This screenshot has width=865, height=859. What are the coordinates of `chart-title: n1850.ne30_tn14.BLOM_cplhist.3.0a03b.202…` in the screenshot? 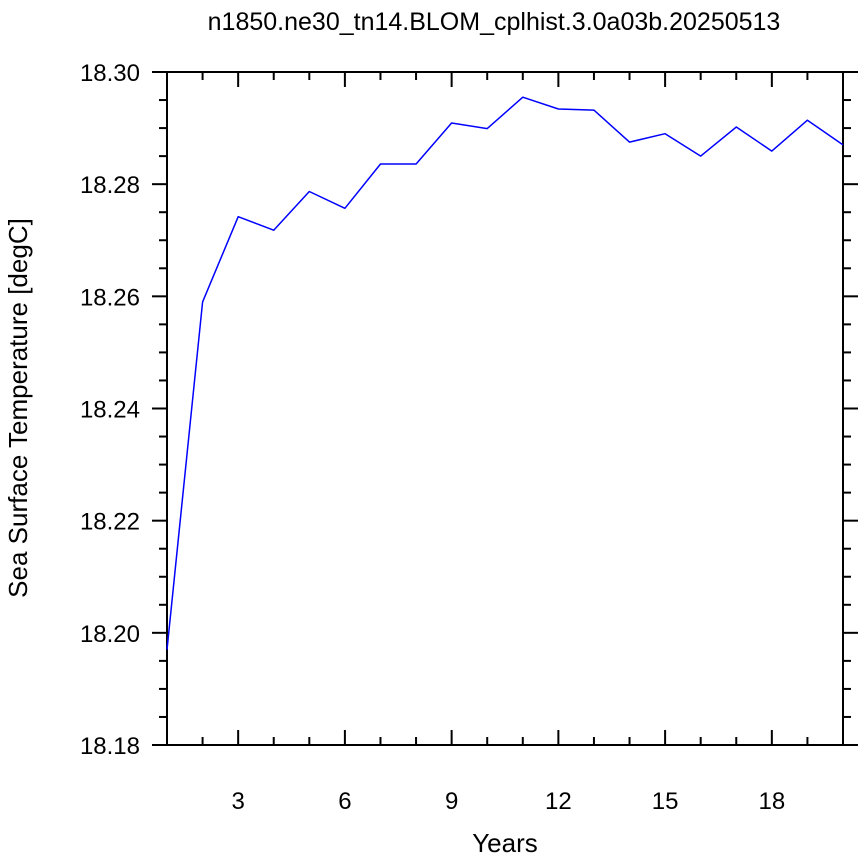 It's located at (494, 22).